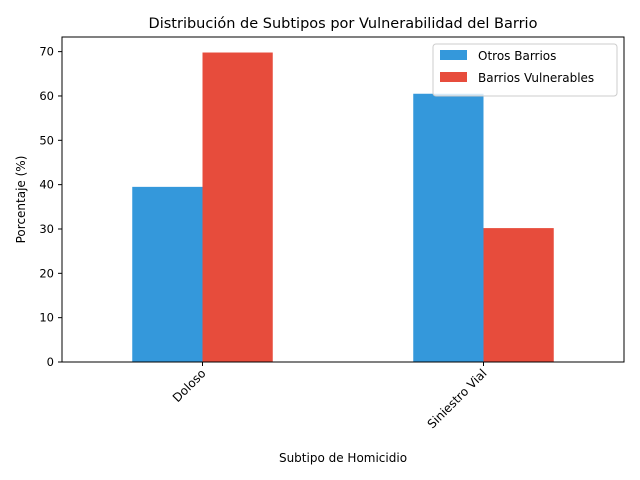 This screenshot has height=480, width=640. What do you see at coordinates (46, 52) in the screenshot?
I see `y-tick-label: 70` at bounding box center [46, 52].